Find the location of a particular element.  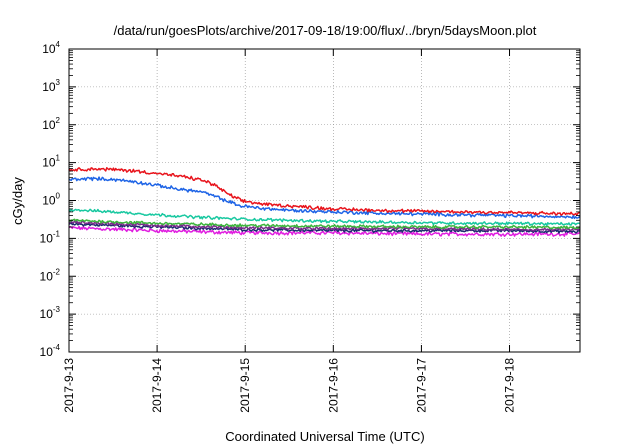

y-tick-label: 10⁻¹ is located at coordinates (50, 237).